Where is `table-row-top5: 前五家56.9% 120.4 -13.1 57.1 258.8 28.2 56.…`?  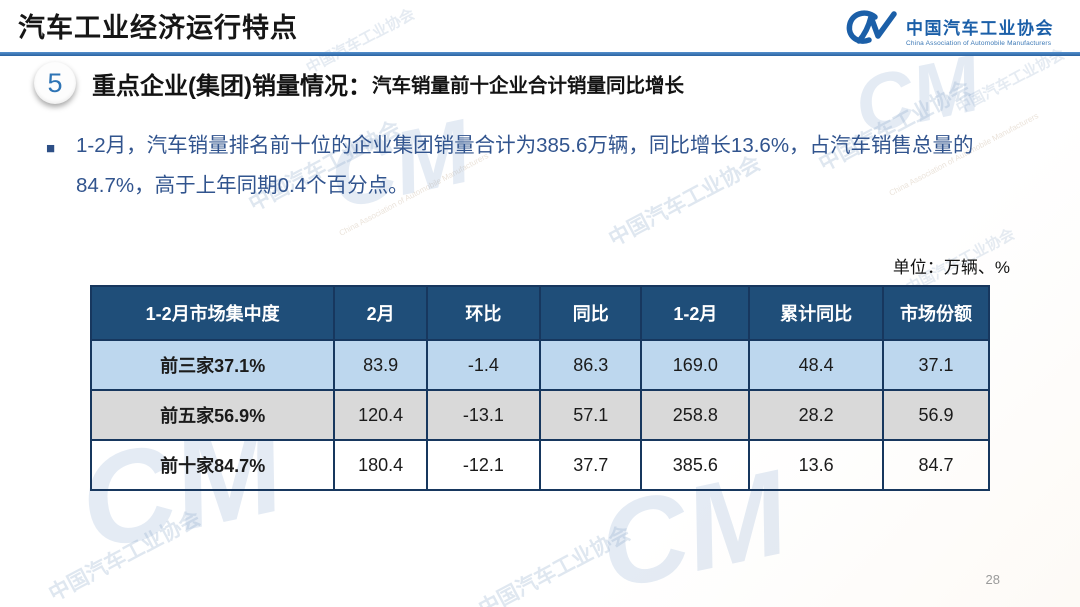 table-row-top5: 前五家56.9% 120.4 -13.1 57.1 258.8 28.2 56.… is located at coordinates (539, 415).